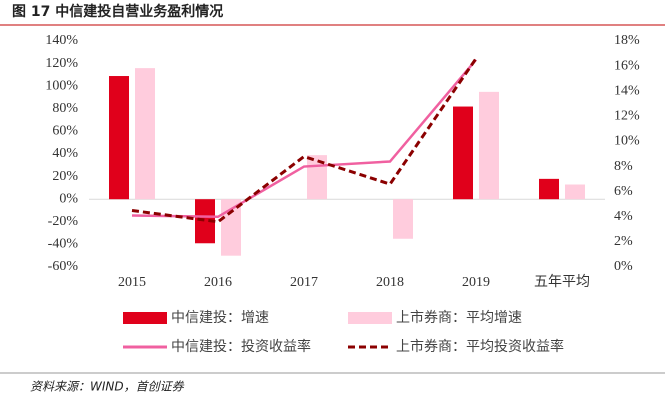 This screenshot has width=665, height=405. Describe the element at coordinates (65, 108) in the screenshot. I see `y-tick-label: 80%` at that location.